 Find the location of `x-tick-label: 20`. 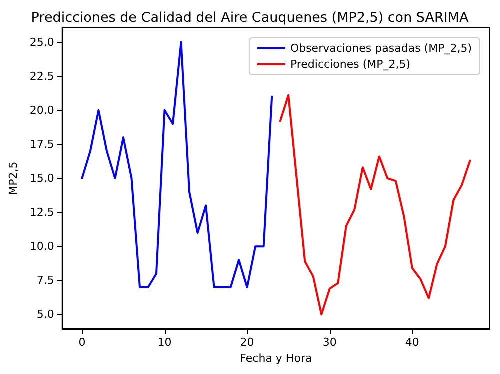

x-tick-label: 20 is located at coordinates (247, 342).